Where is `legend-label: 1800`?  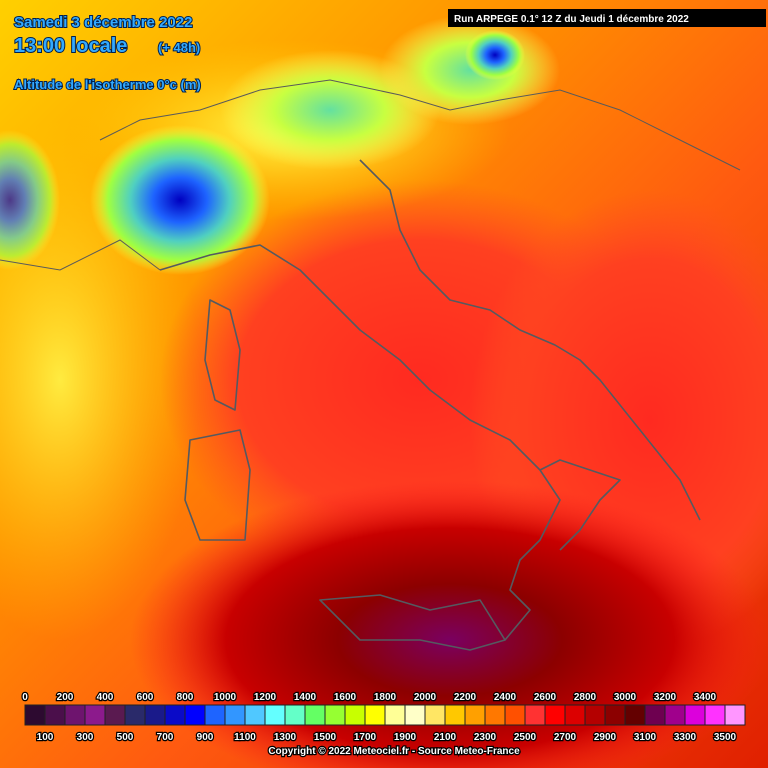
legend-label: 1800 is located at coordinates (385, 697).